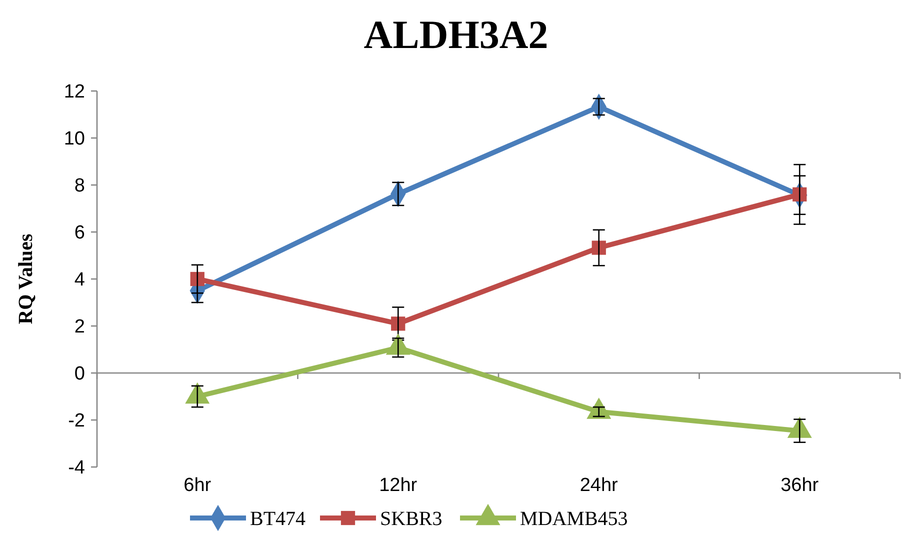  Describe the element at coordinates (278, 519) in the screenshot. I see `legend-label: BT474` at that location.